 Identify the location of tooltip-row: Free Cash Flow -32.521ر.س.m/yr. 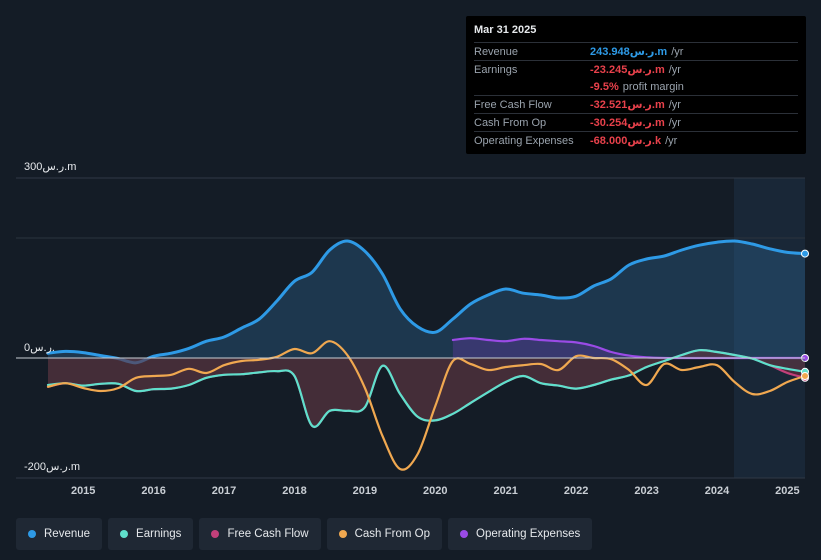
(636, 104).